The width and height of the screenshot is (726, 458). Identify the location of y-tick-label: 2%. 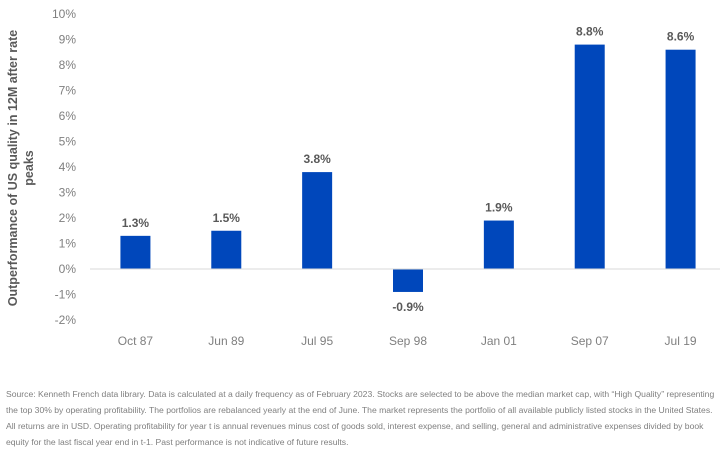
(68, 218).